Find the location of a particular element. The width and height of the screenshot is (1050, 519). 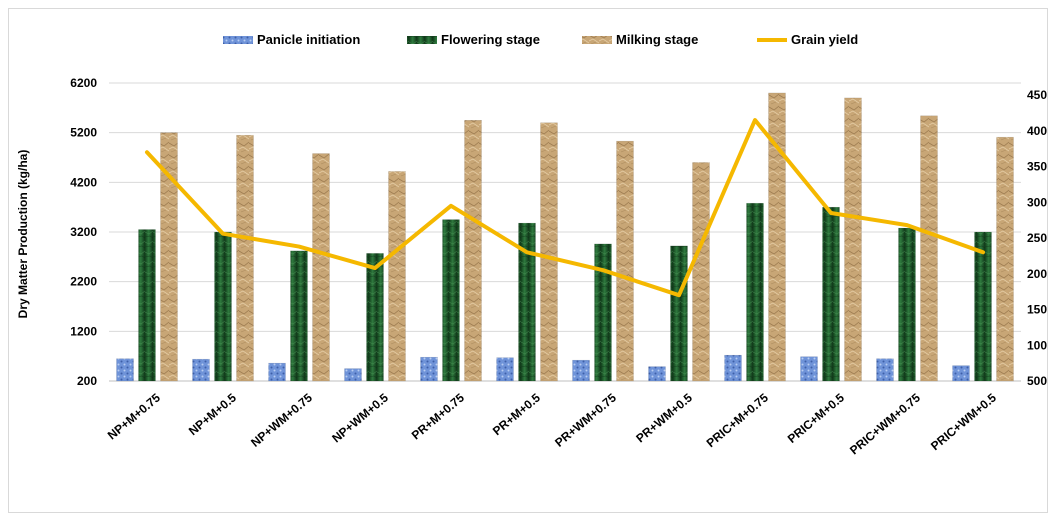

right-y-tick-label: 450 is located at coordinates (1037, 95).